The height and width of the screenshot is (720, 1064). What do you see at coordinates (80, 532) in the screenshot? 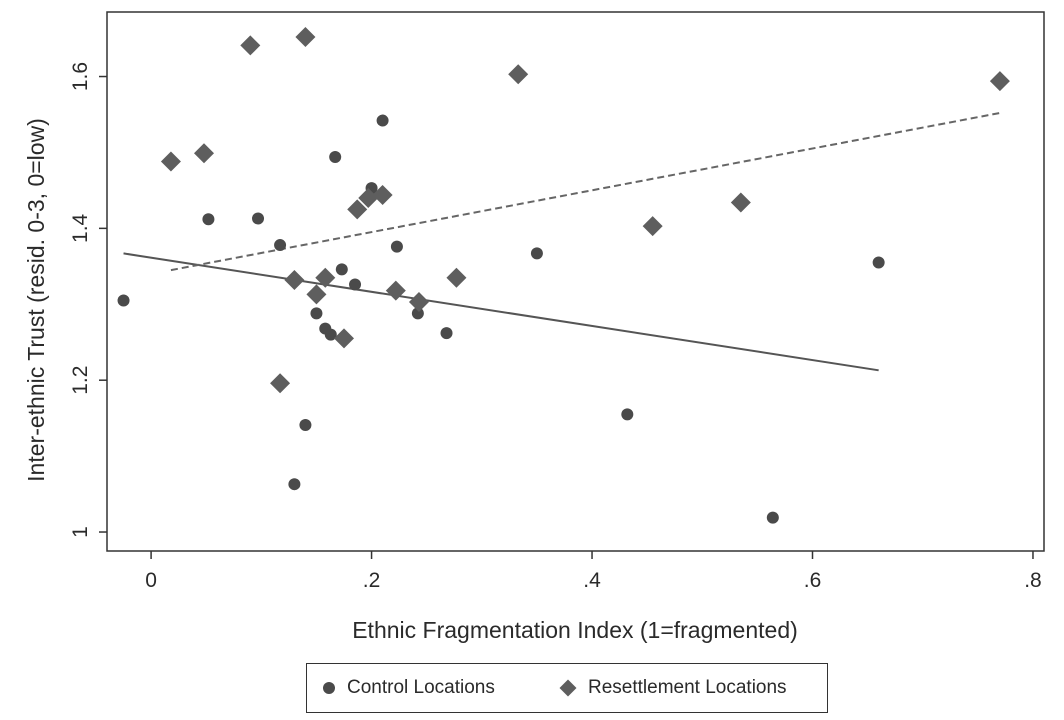
I see `y-tick-label: 1` at bounding box center [80, 532].